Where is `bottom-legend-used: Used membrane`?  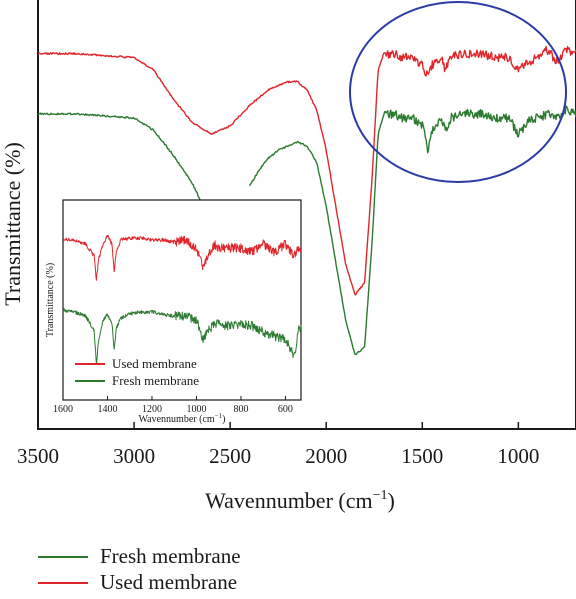
bottom-legend-used: Used membrane is located at coordinates (137, 582).